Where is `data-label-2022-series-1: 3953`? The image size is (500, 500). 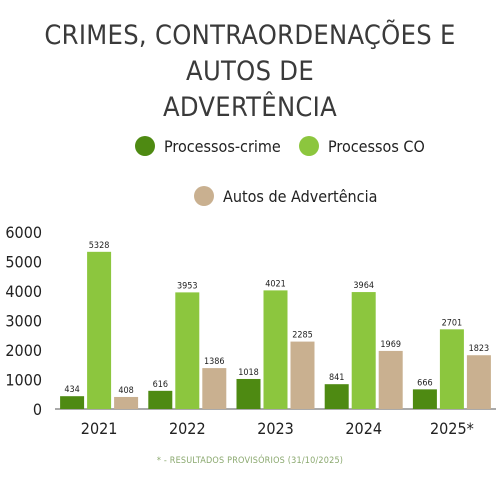
data-label-2022-series-1: 3953 is located at coordinates (187, 286).